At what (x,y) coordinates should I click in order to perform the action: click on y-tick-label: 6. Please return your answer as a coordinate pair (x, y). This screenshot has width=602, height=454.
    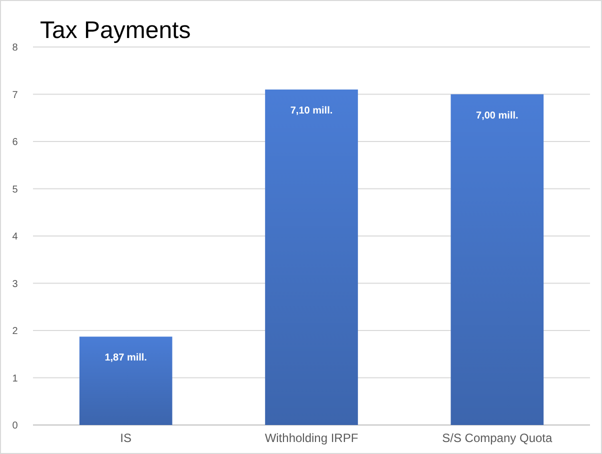
    Looking at the image, I should click on (15, 142).